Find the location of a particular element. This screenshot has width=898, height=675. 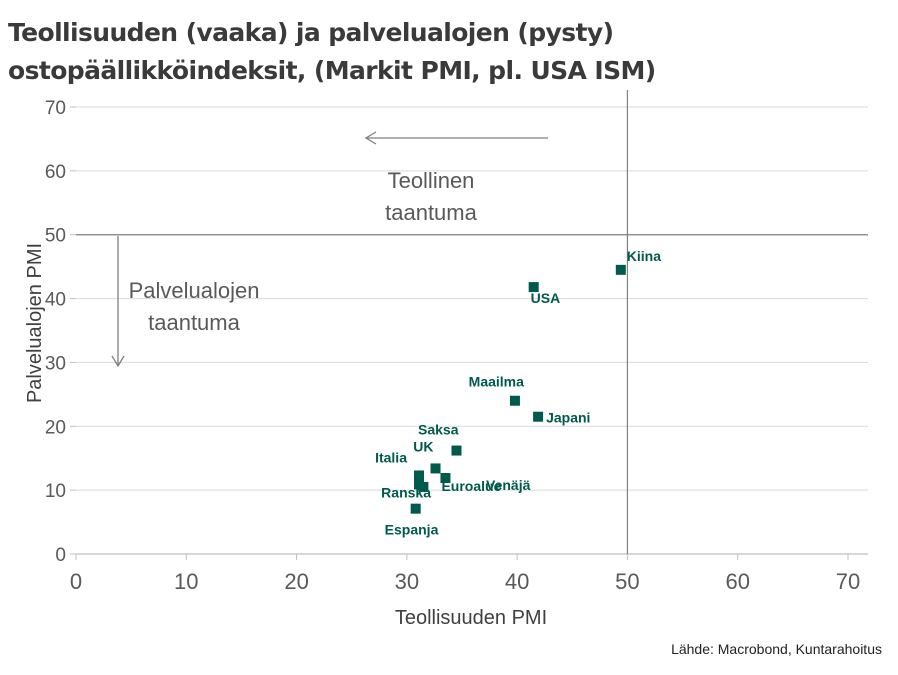

x-tick-label: 70 is located at coordinates (848, 581).